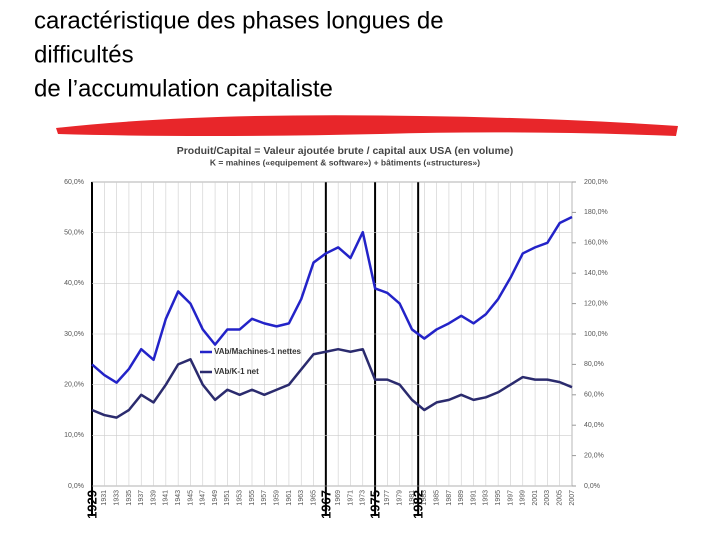 The height and width of the screenshot is (545, 720). I want to click on x-tick-label: 1947, so click(203, 498).